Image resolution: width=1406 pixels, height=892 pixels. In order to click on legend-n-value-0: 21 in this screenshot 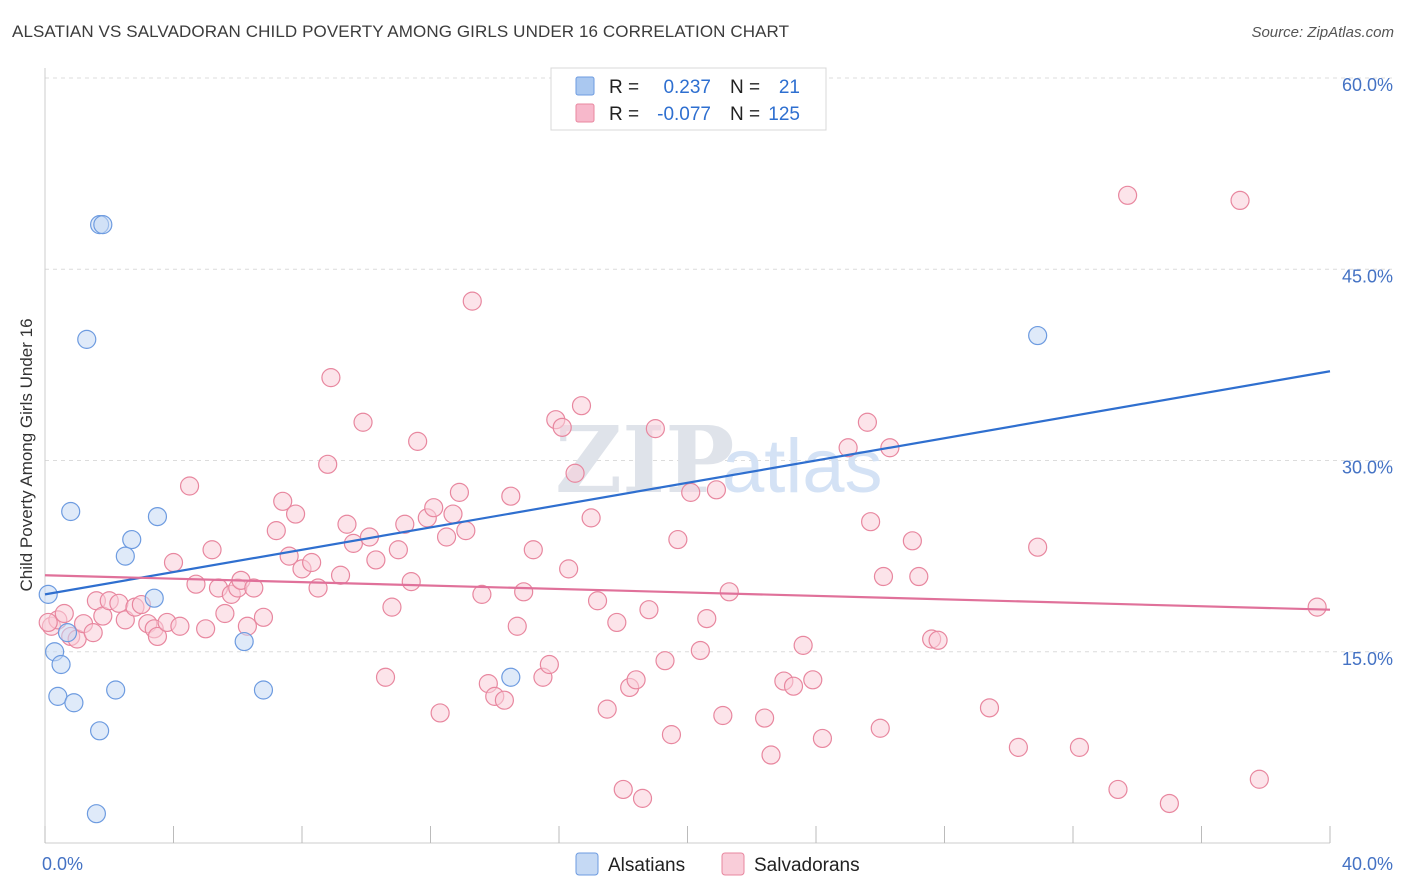, I will do `click(789, 87)`.